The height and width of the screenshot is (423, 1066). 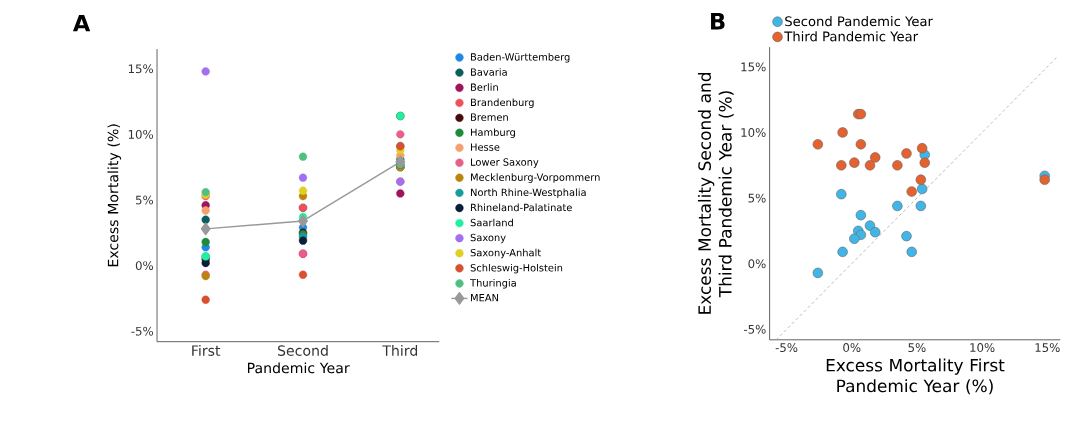 What do you see at coordinates (505, 253) in the screenshot?
I see `legend-label: Saxony-Anhalt` at bounding box center [505, 253].